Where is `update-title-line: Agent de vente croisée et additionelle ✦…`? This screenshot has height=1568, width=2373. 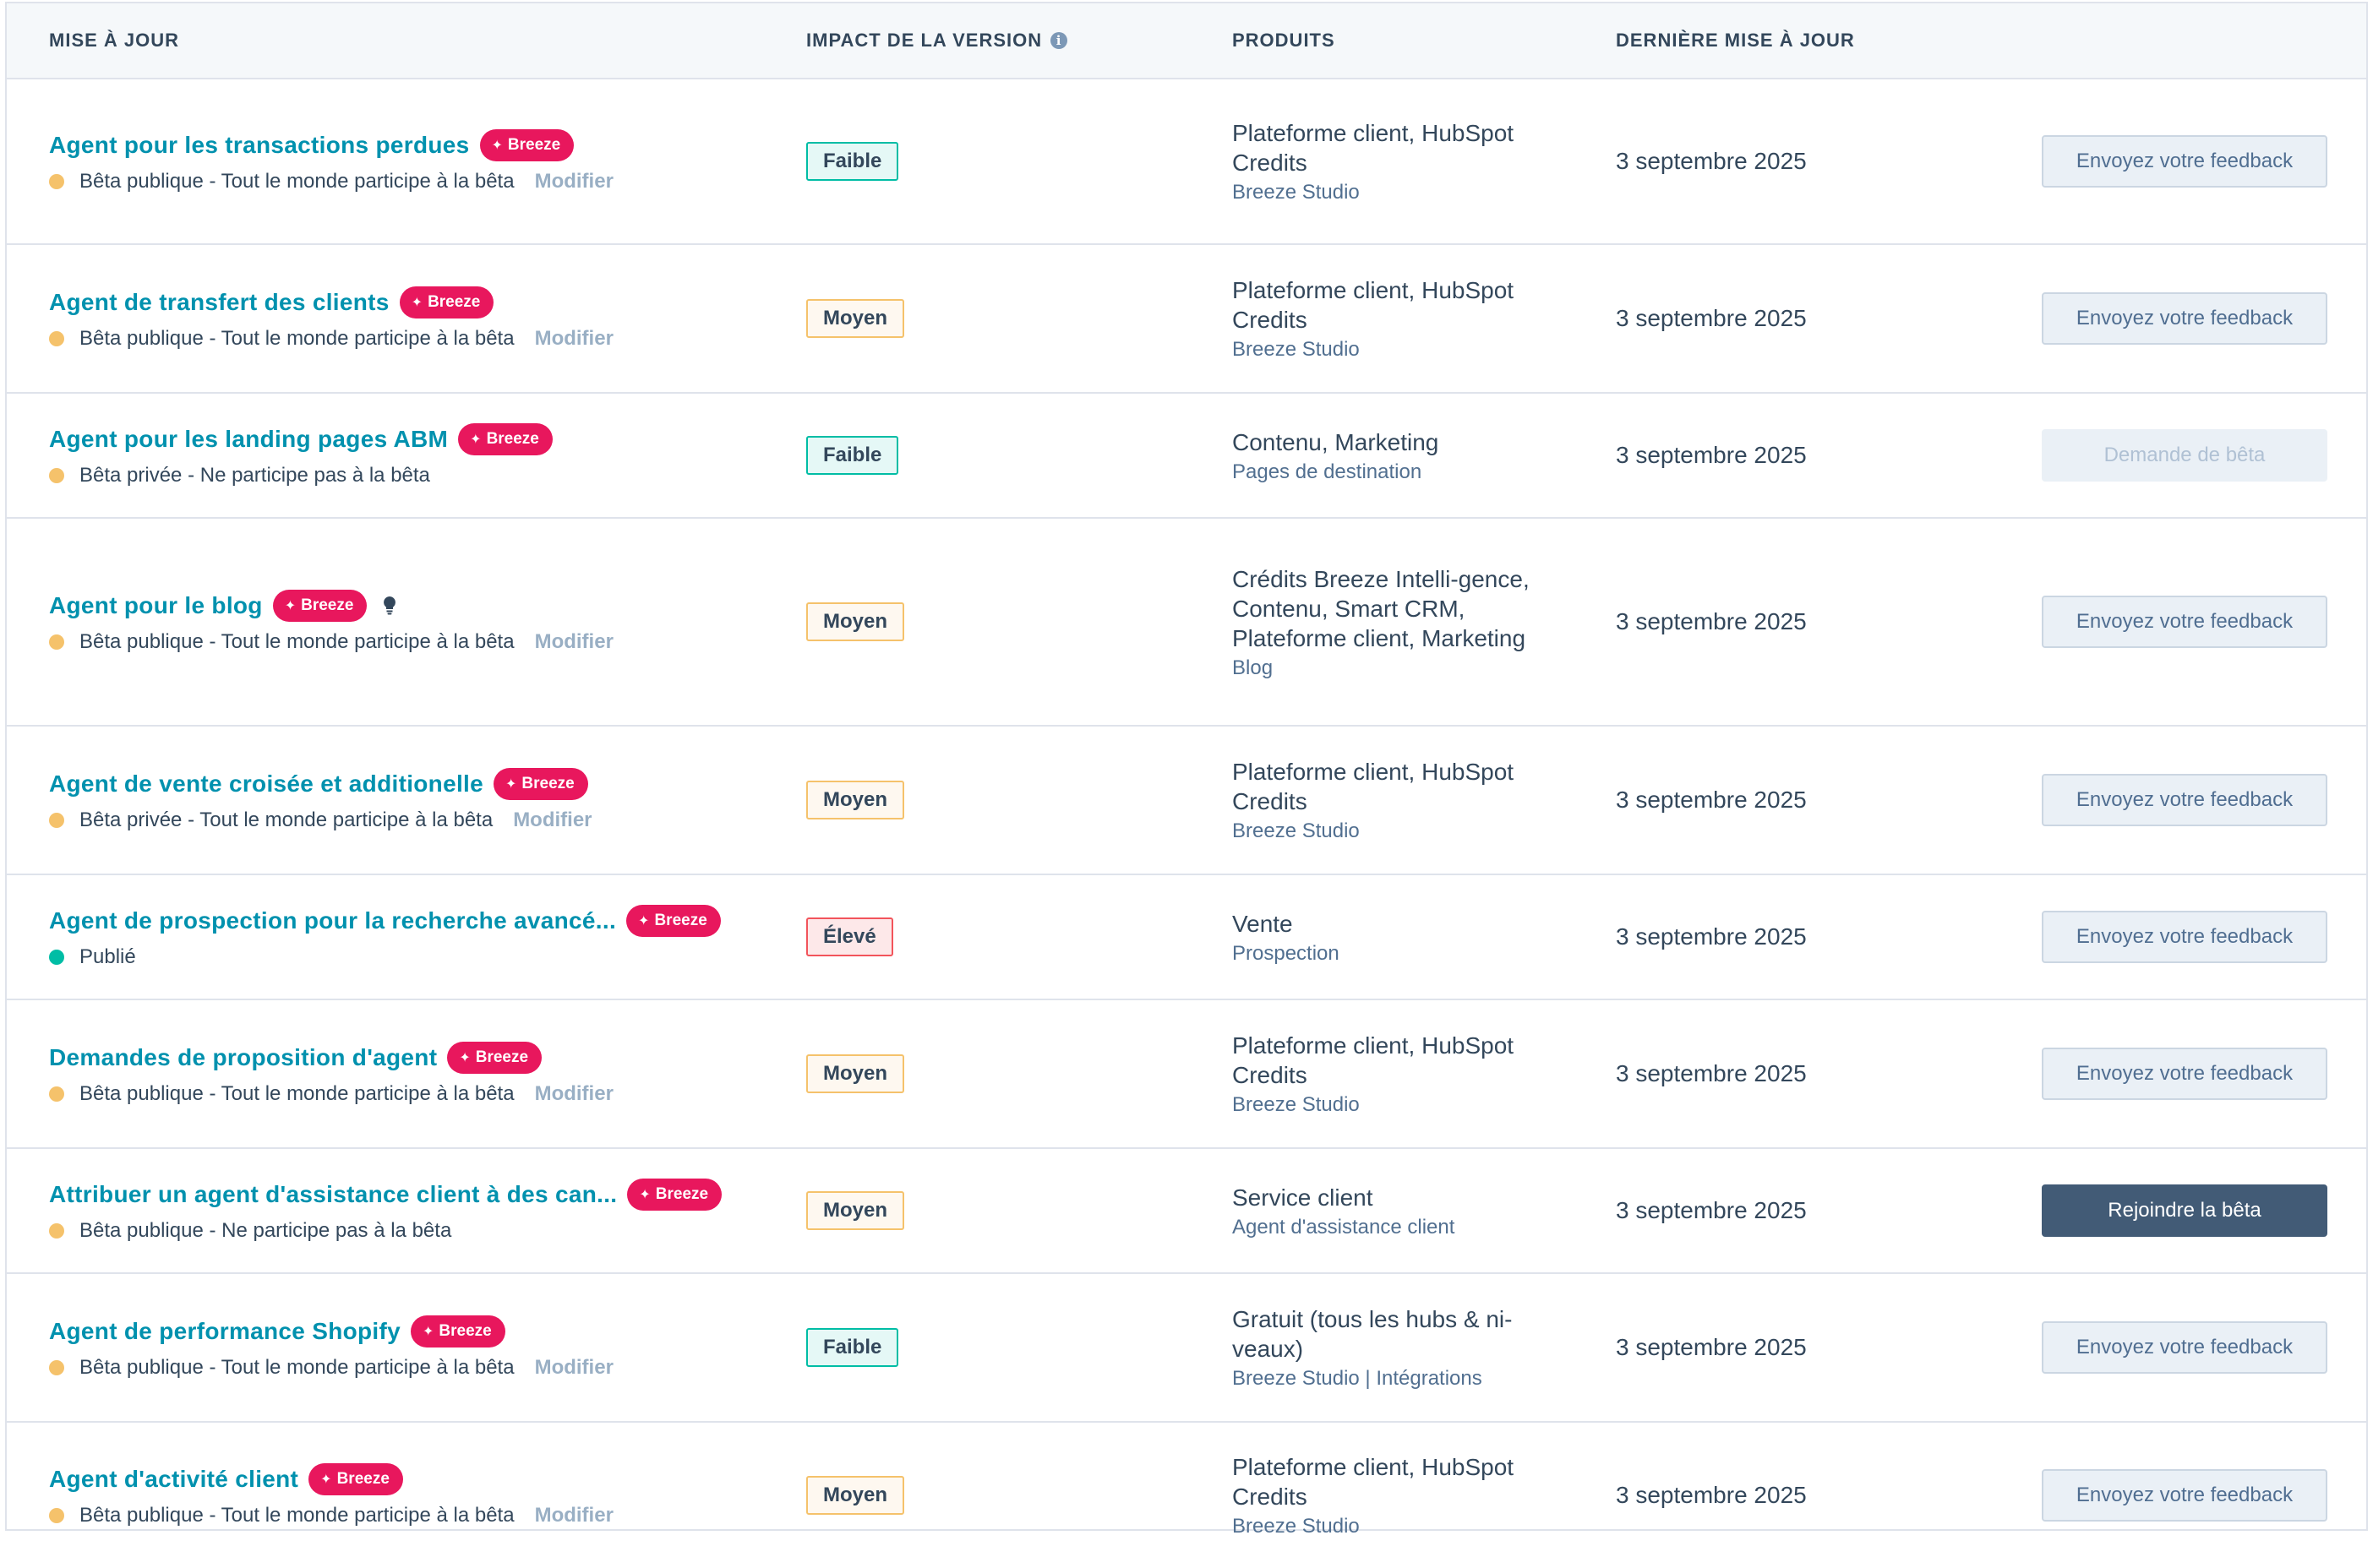
update-title-line: Agent de vente croisée et additionelle ✦… is located at coordinates (427, 784).